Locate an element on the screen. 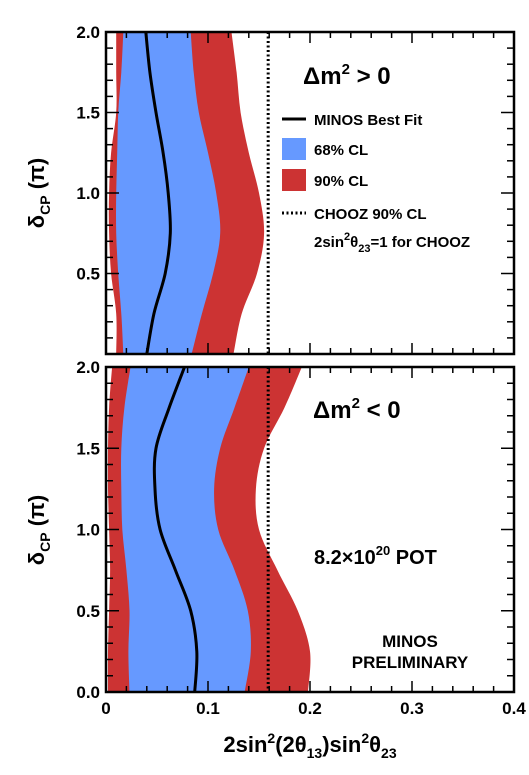  y-tick-label: 0.0 is located at coordinates (88, 692).